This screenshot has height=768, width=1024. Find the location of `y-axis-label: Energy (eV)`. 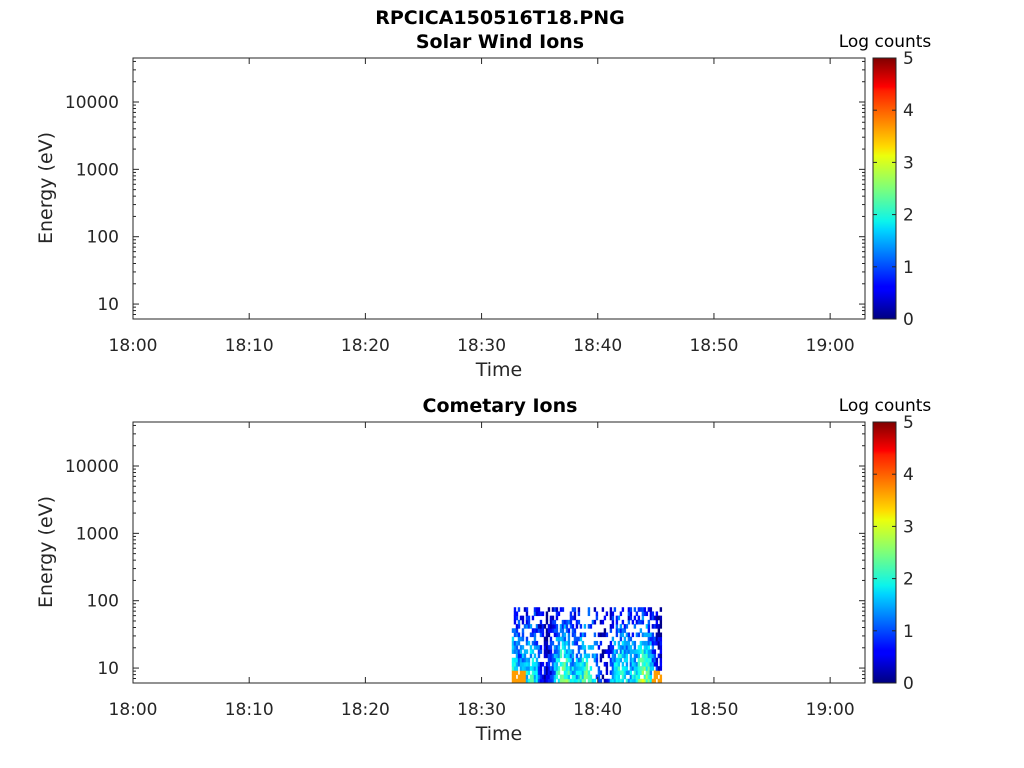

y-axis-label: Energy (eV) is located at coordinates (46, 552).